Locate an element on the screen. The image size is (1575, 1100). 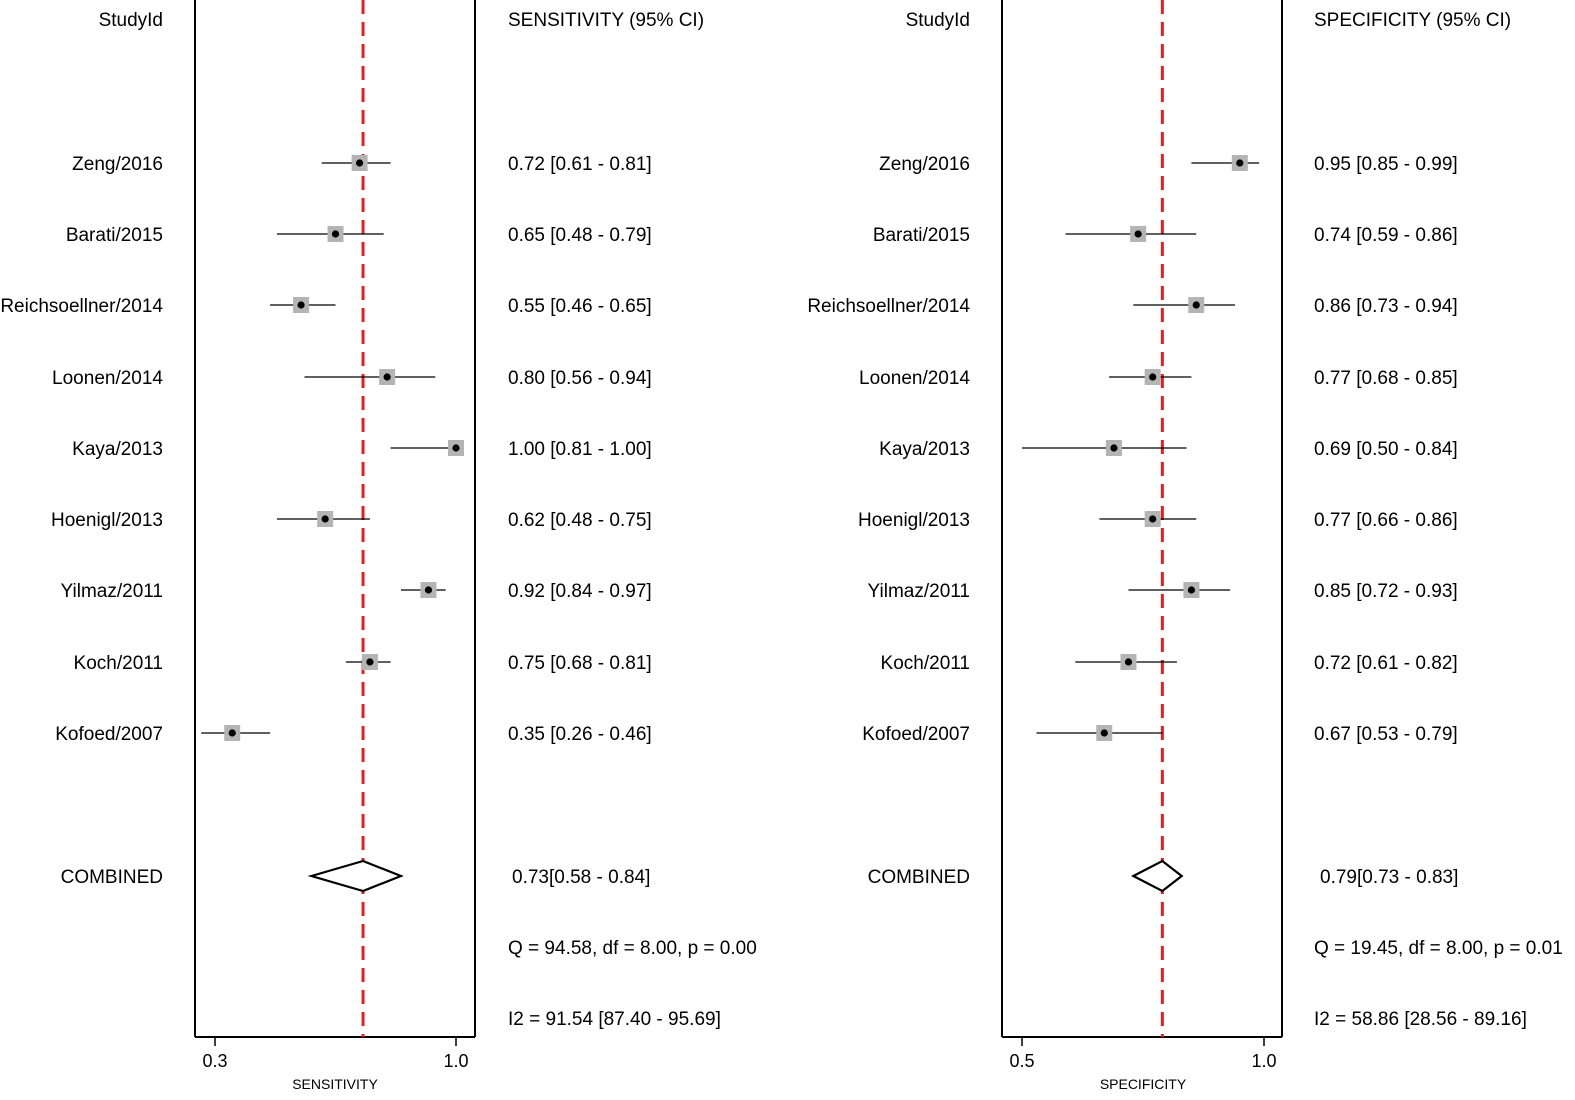
sensitivity-tick-label-1: 1.0 is located at coordinates (455, 1061).